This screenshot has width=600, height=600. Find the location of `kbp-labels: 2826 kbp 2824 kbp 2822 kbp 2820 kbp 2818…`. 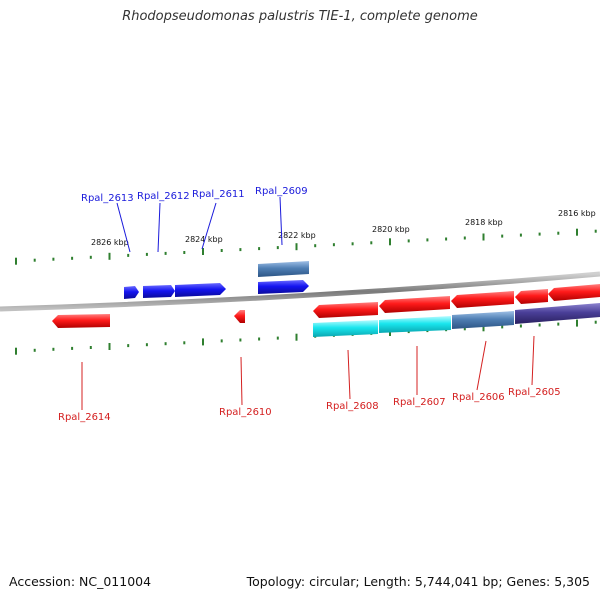

kbp-labels: 2826 kbp 2824 kbp 2822 kbp 2820 kbp 2818… is located at coordinates (343, 228).